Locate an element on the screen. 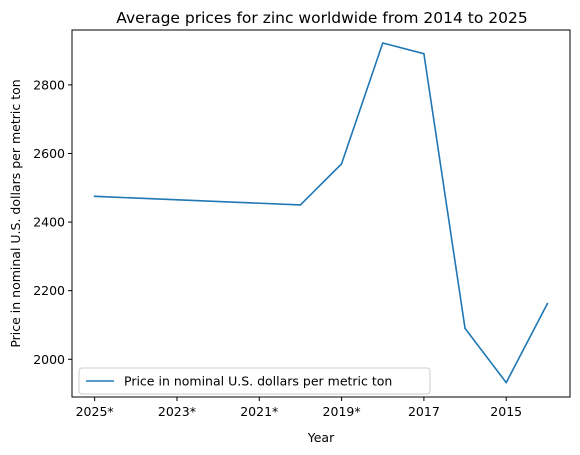 The image size is (580, 455). y-tick-label: 2200 is located at coordinates (49, 290).